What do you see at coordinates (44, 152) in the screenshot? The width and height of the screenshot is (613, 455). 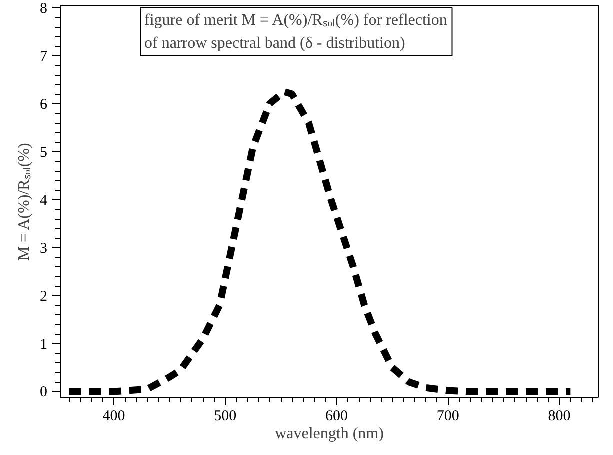 I see `y-tick-label: 5` at bounding box center [44, 152].